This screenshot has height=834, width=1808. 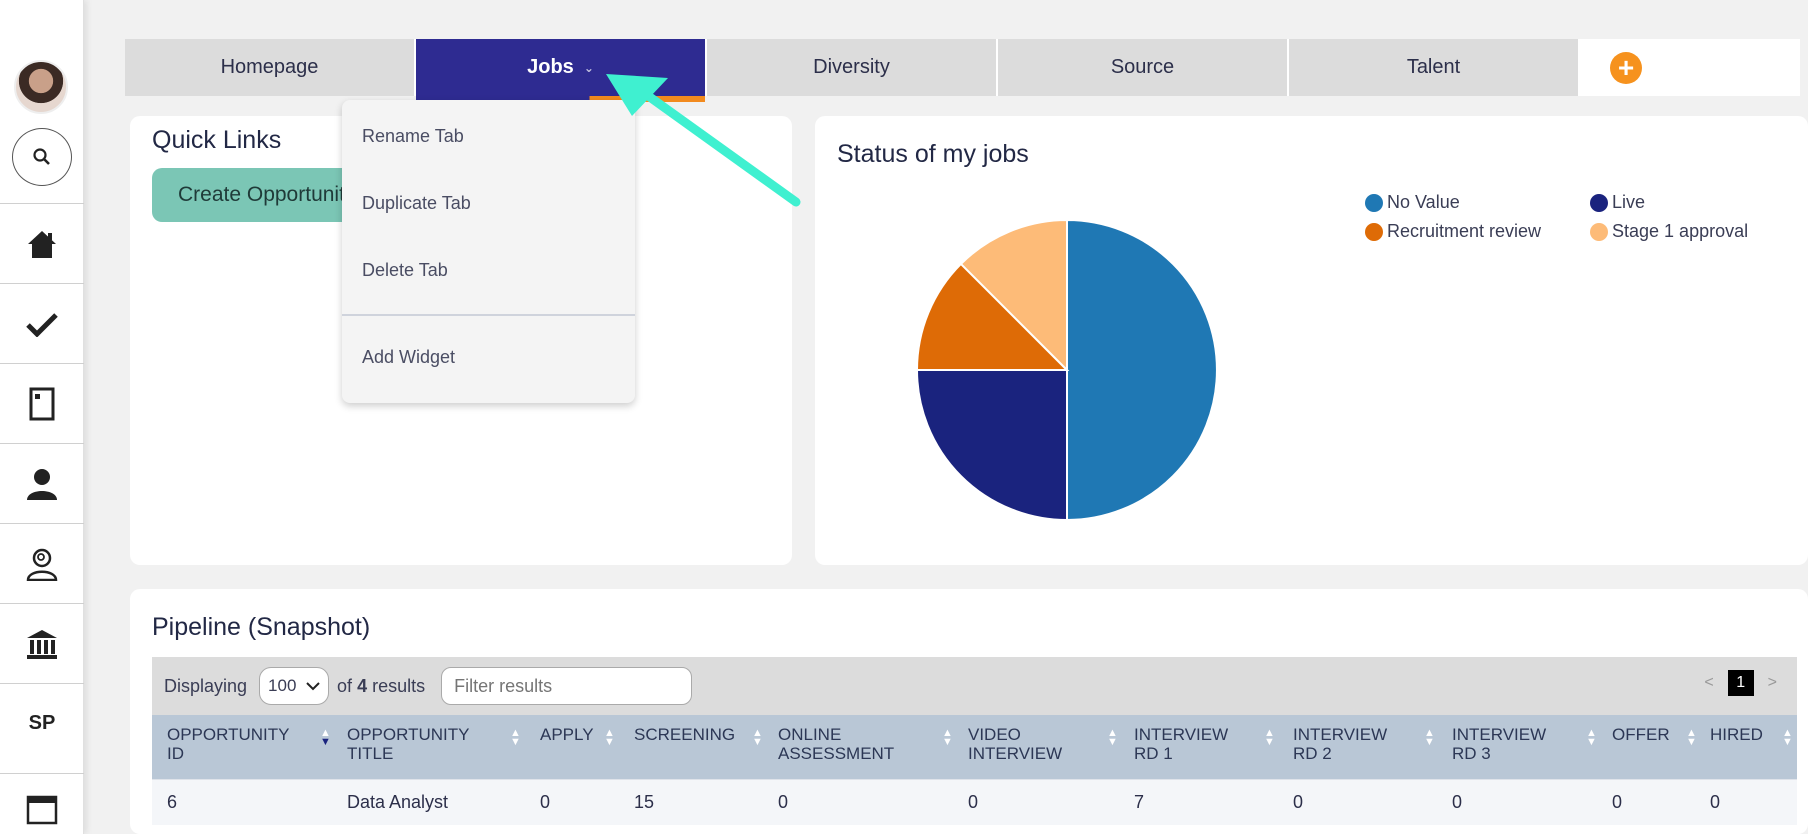 What do you see at coordinates (1499, 744) in the screenshot?
I see `column-header-interview-rd3: INTERVIEW RD 3` at bounding box center [1499, 744].